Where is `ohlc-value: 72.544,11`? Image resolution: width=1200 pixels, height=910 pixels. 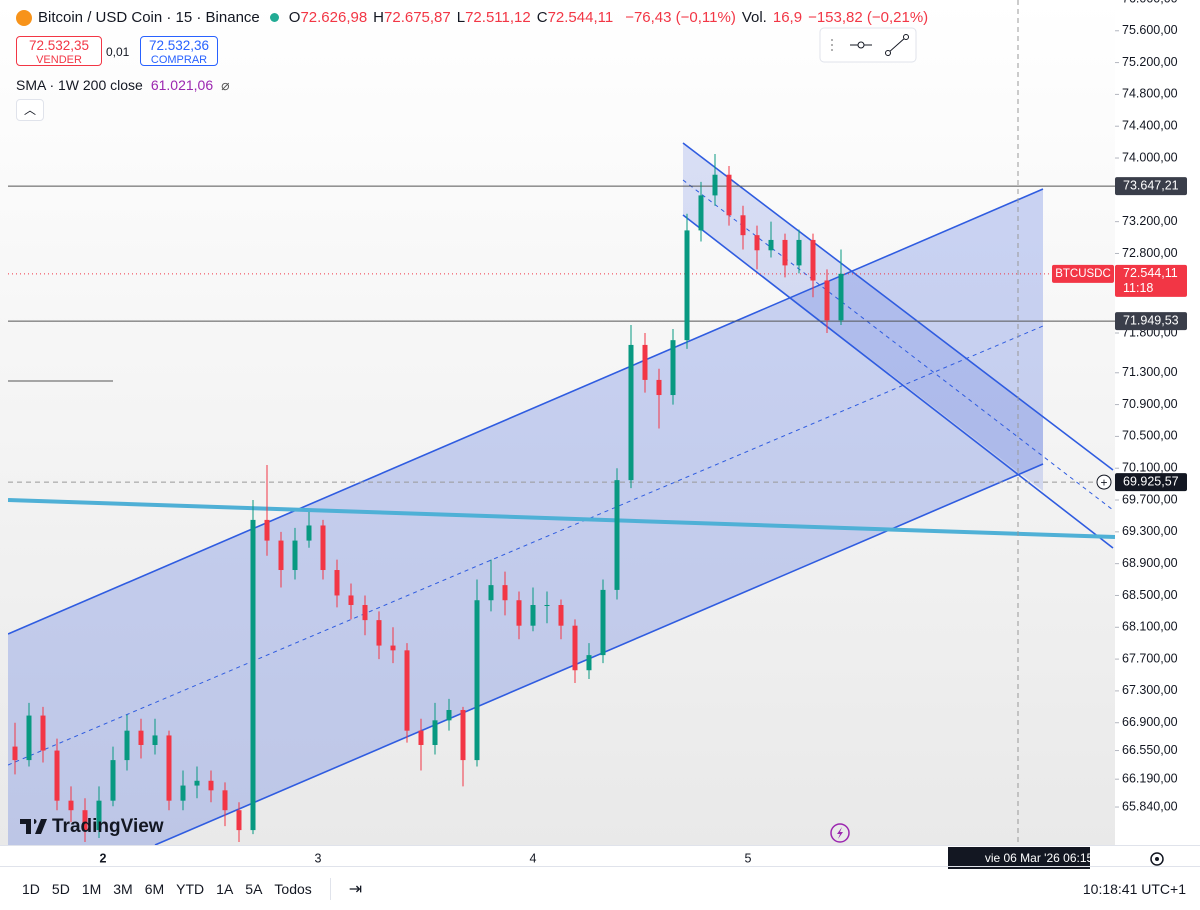
ohlc-value: 72.544,11 is located at coordinates (580, 17).